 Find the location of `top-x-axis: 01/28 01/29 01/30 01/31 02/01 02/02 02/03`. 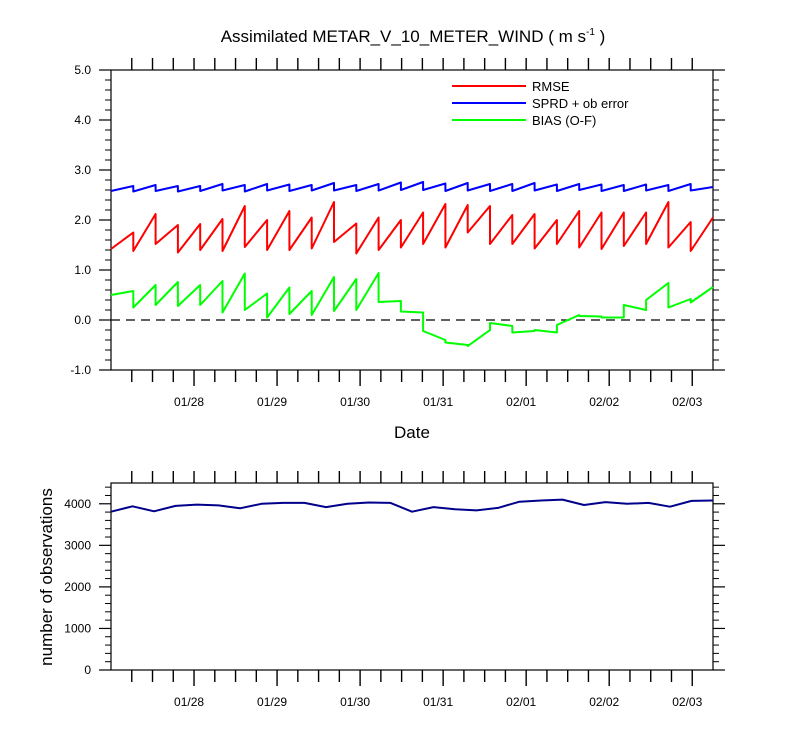

top-x-axis: 01/28 01/29 01/30 01/31 02/01 02/02 02/03 is located at coordinates (438, 402).